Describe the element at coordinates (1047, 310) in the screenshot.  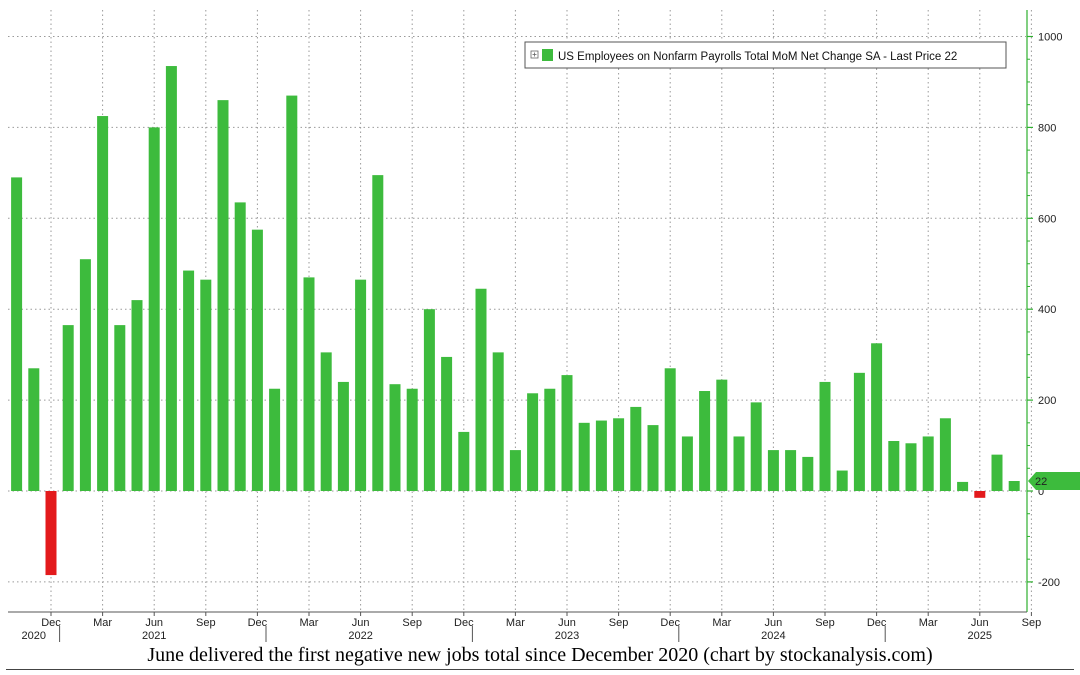
I see `y-tick-label: 400` at that location.